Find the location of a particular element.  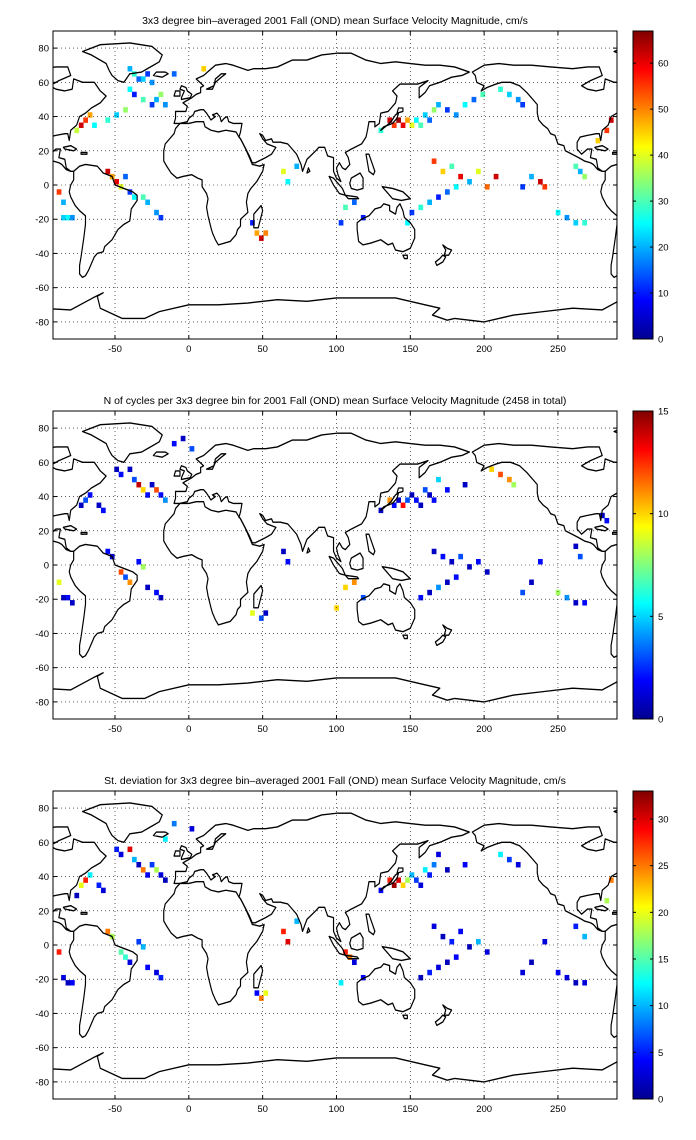

colorbar-gradient is located at coordinates (643, 185).